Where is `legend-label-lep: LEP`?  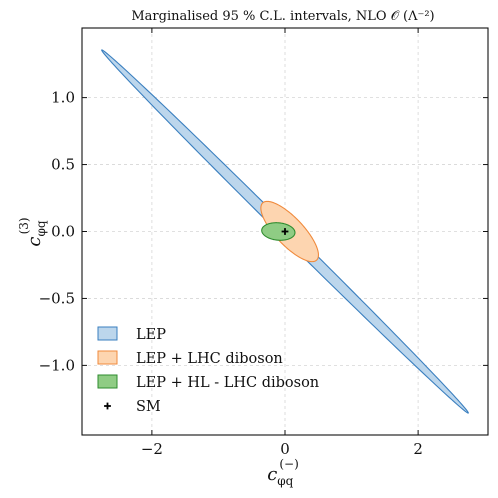 legend-label-lep: LEP is located at coordinates (151, 335).